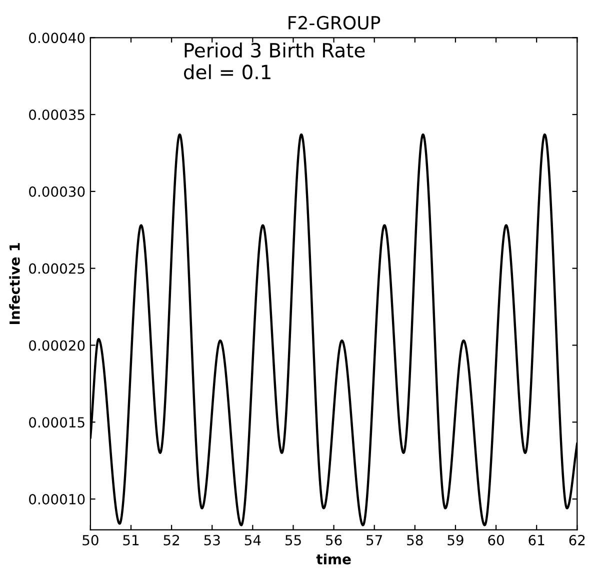 The image size is (595, 579). What do you see at coordinates (456, 540) in the screenshot?
I see `x-tick-label: 59` at bounding box center [456, 540].